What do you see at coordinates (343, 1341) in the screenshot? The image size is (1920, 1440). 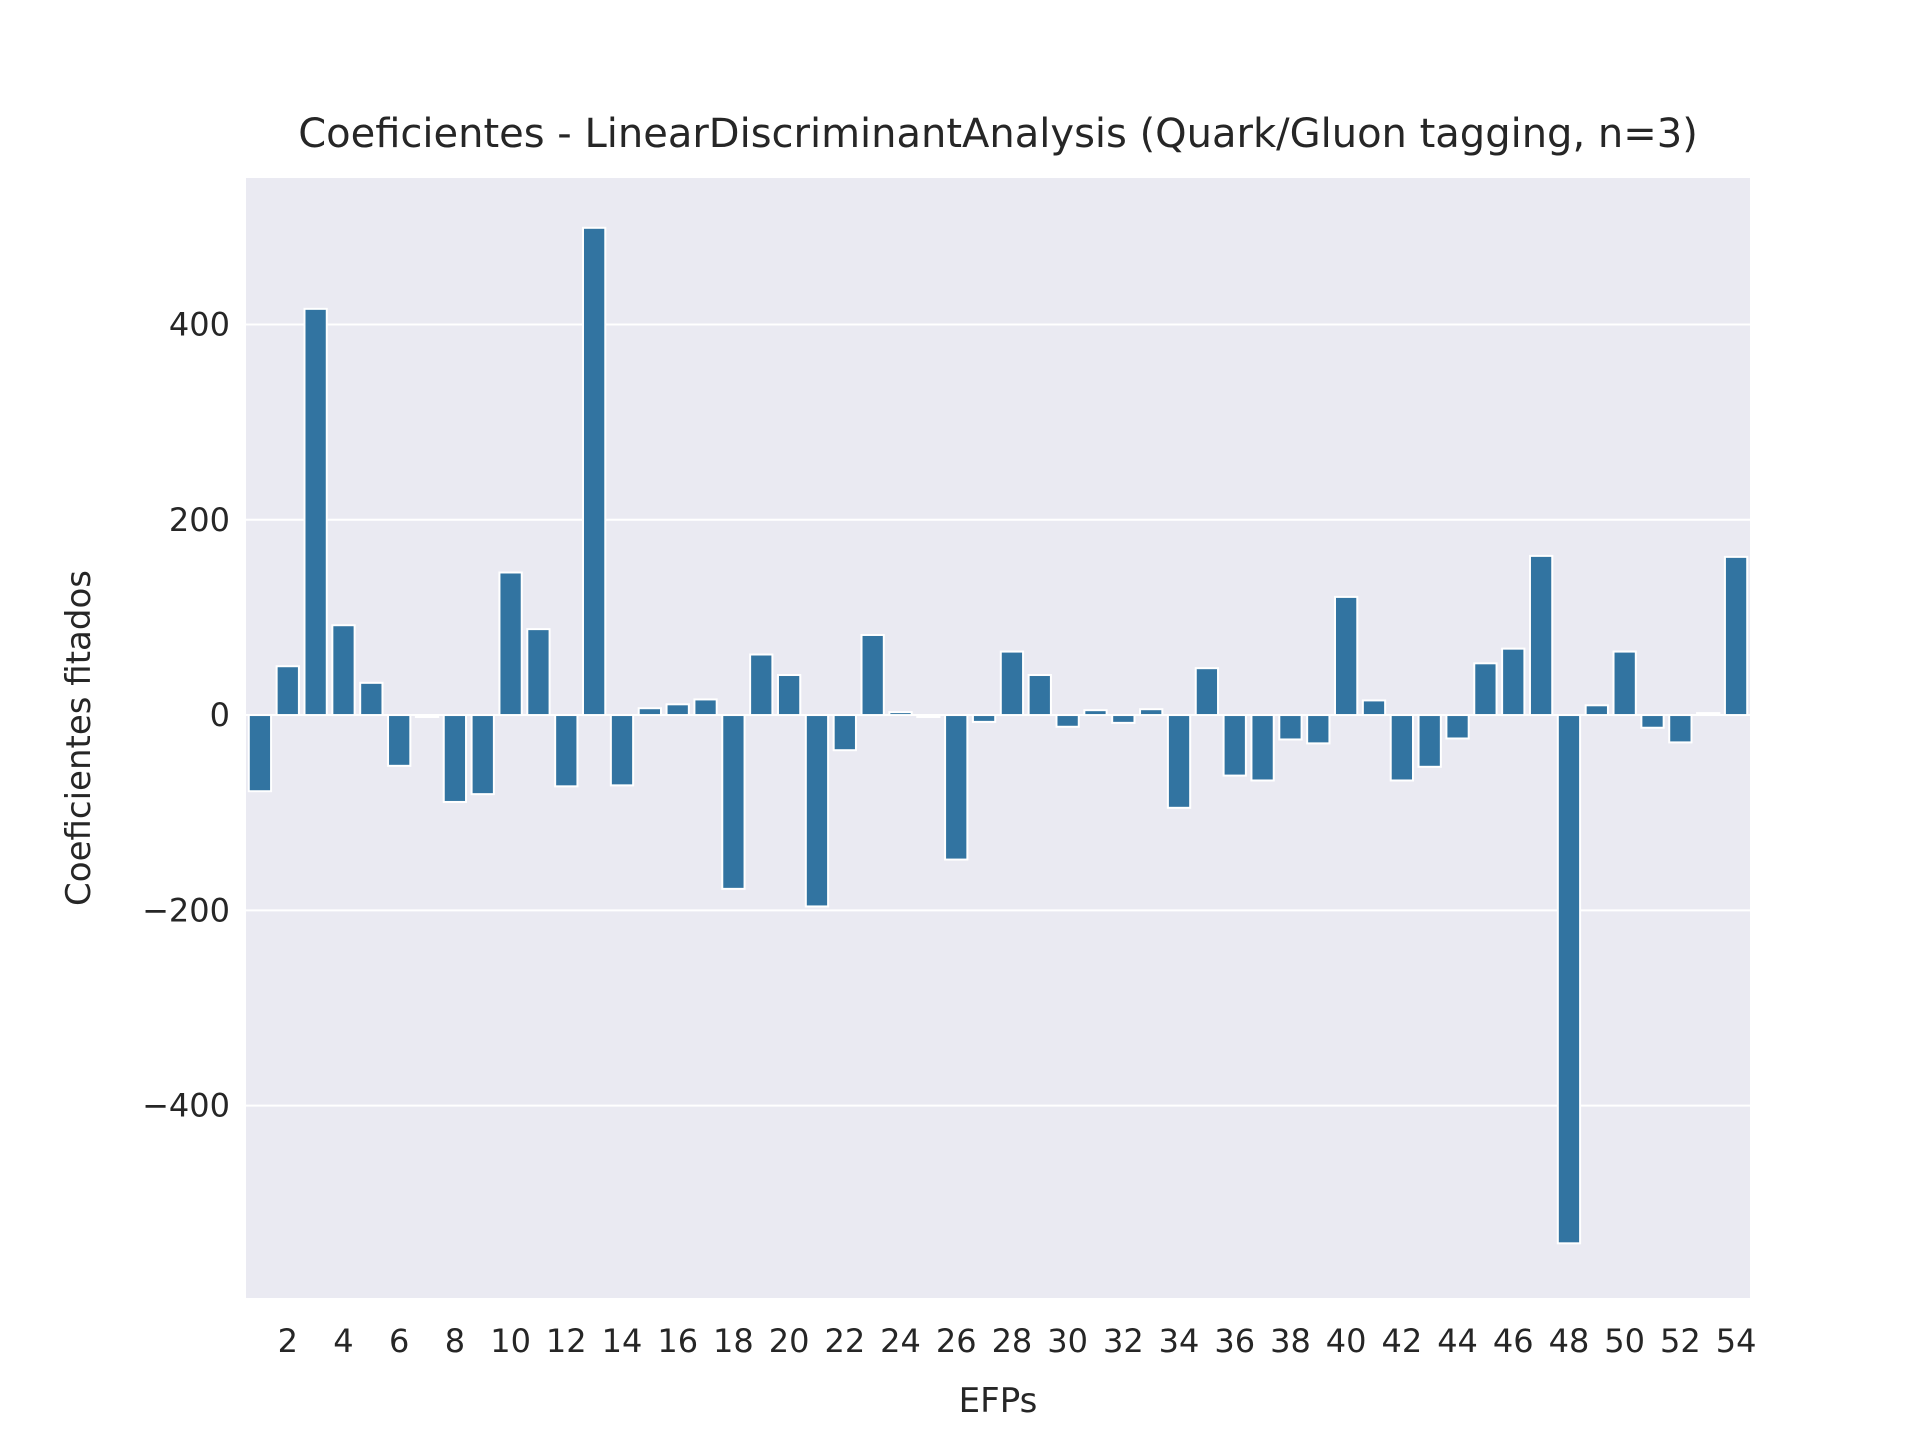 I see `x-tick-label: 4` at bounding box center [343, 1341].